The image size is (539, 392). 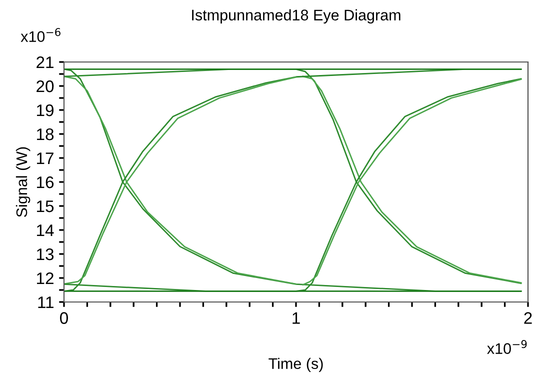 I want to click on y-tick-label: 14, so click(x=45, y=230).